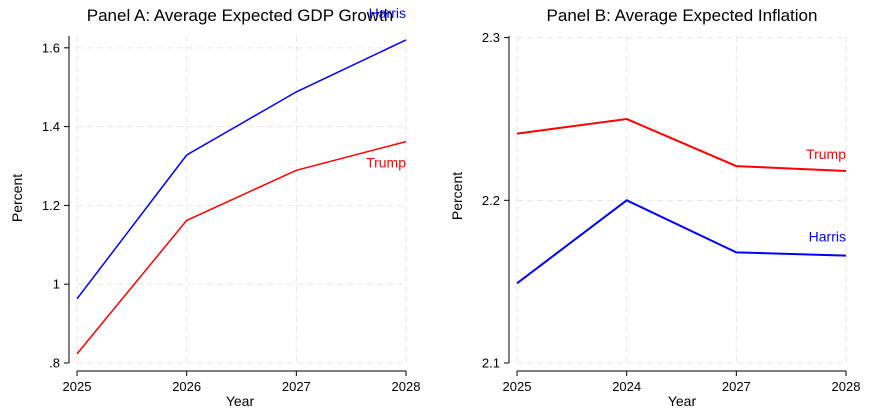  I want to click on panel-a-xtick-label-1: 2026, so click(186, 386).